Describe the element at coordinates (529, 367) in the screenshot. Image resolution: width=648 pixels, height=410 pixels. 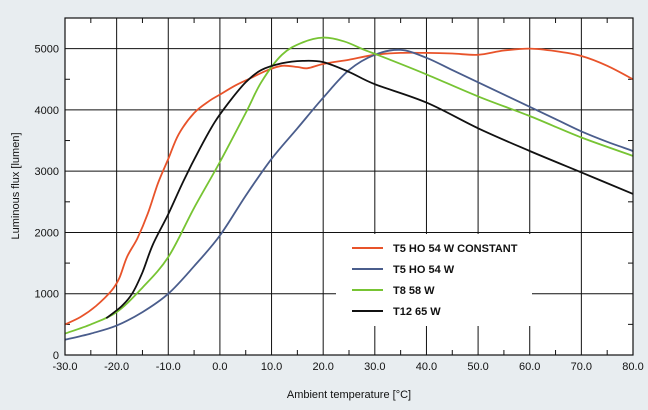
I see `x-tick-label: 60.0` at that location.